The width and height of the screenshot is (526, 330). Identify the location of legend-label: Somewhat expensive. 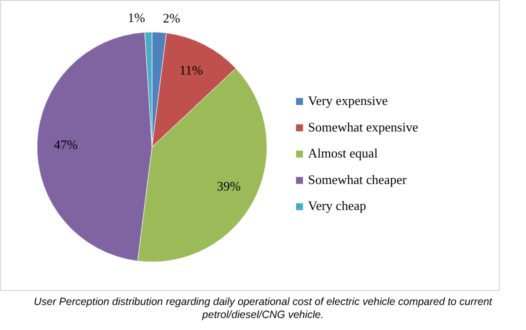
(363, 126).